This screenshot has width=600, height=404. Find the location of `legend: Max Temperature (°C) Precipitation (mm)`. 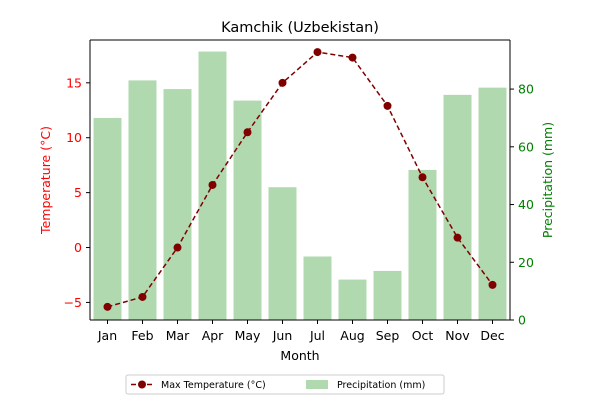

legend: Max Temperature (°C) Precipitation (mm) is located at coordinates (285, 384).